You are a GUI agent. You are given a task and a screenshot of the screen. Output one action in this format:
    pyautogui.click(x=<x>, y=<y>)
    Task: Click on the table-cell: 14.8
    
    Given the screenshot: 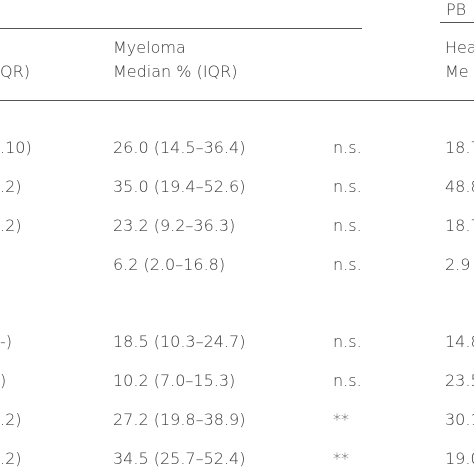 What is the action you would take?
    pyautogui.click(x=459, y=341)
    